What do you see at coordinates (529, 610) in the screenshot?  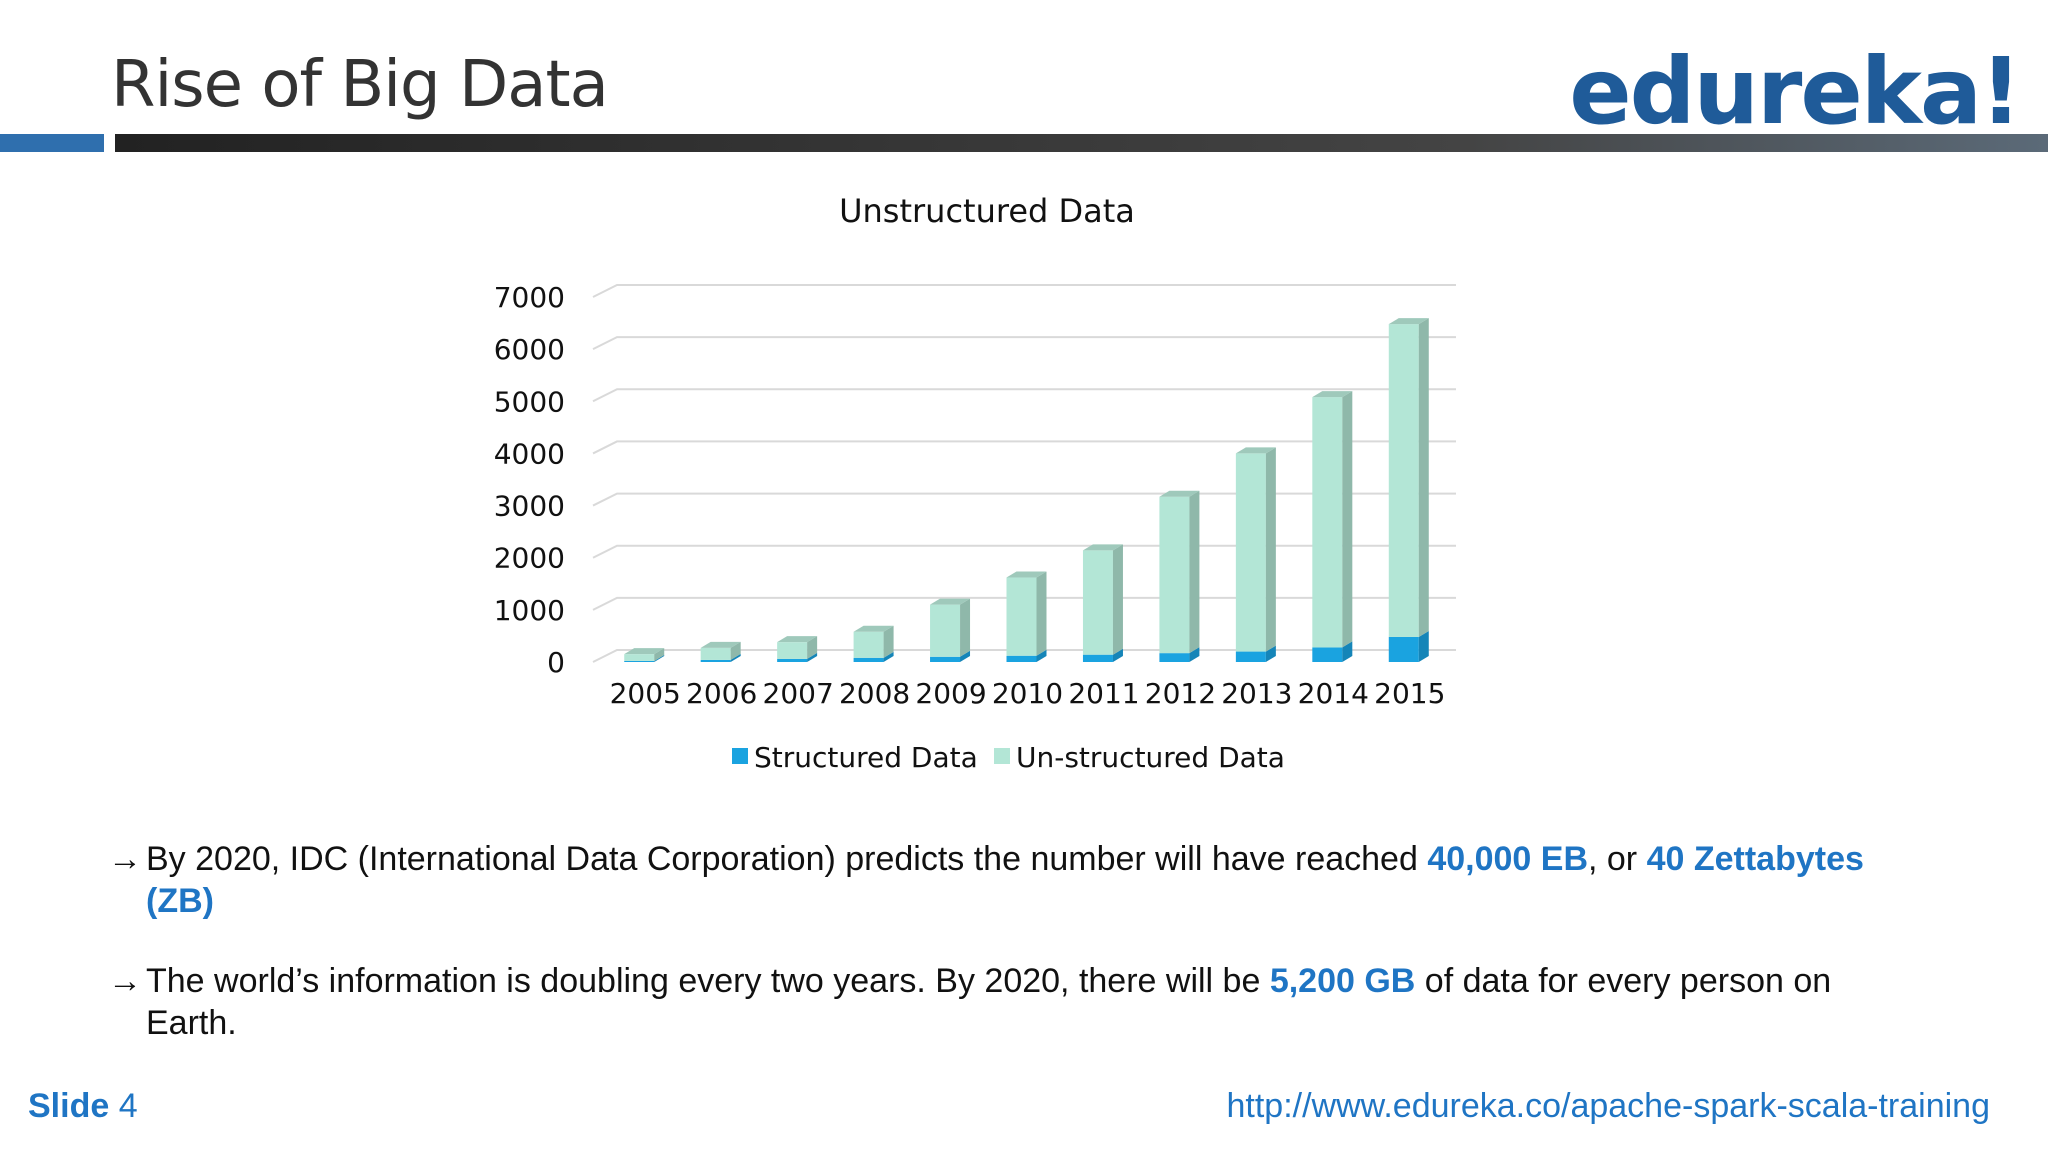 I see `y-tick-label: 1000` at bounding box center [529, 610].